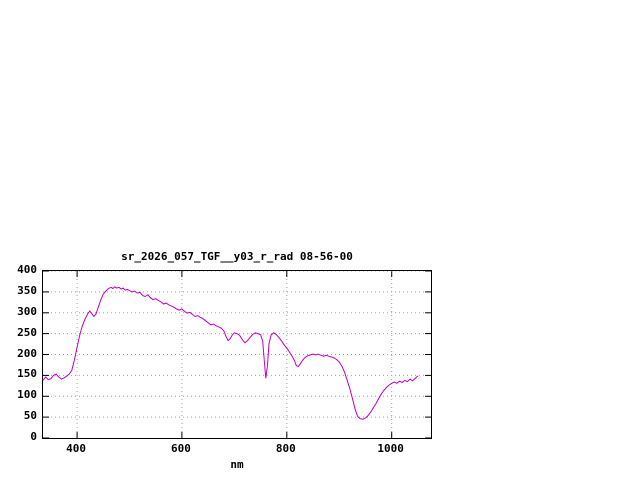 The width and height of the screenshot is (640, 480). I want to click on x-tick-label: 800, so click(285, 448).